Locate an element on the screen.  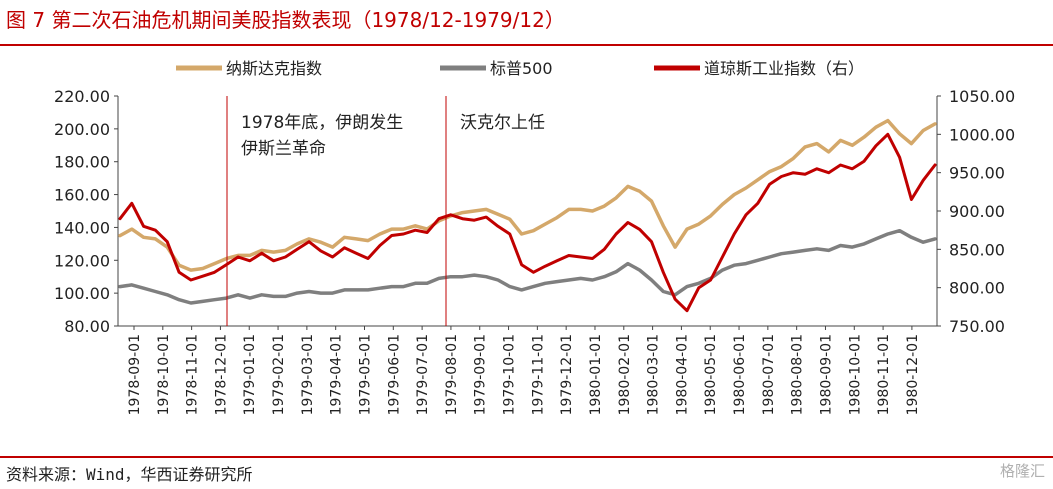
x-tick-label: 1980-04-01 is located at coordinates (682, 374).